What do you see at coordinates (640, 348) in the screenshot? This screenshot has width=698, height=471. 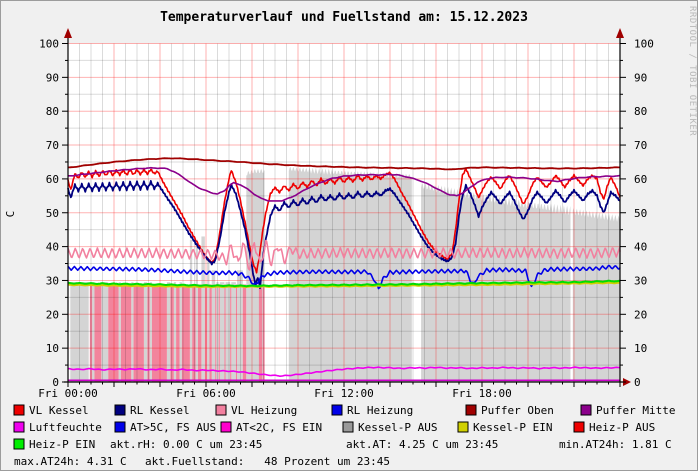 I see `y-tick-label-right: 10` at bounding box center [640, 348].